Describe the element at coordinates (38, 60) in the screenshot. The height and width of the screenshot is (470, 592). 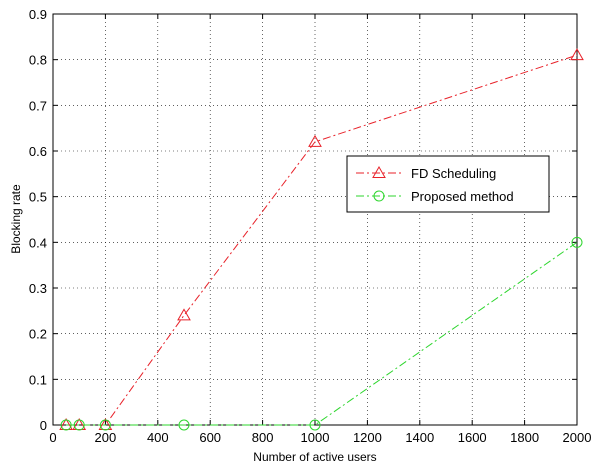
I see `y-tick-label: 0.8` at that location.